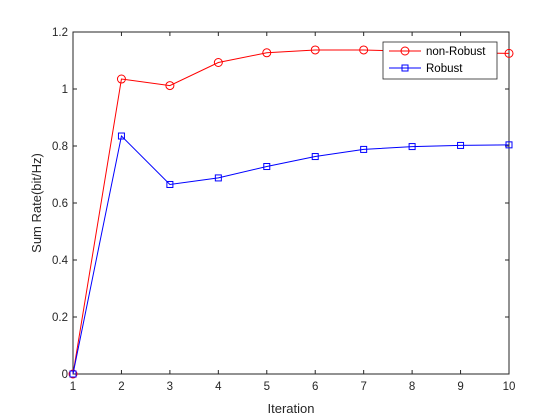 The image size is (560, 420). Describe the element at coordinates (460, 387) in the screenshot. I see `x-tick-label: 9` at that location.